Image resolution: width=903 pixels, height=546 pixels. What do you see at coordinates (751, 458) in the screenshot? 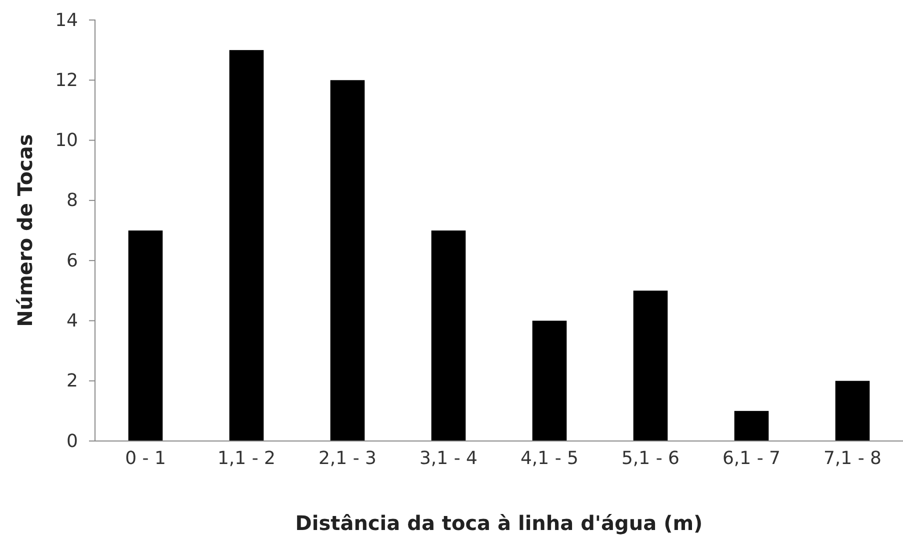
I see `x-tick-label: 6,1 - 7` at bounding box center [751, 458].